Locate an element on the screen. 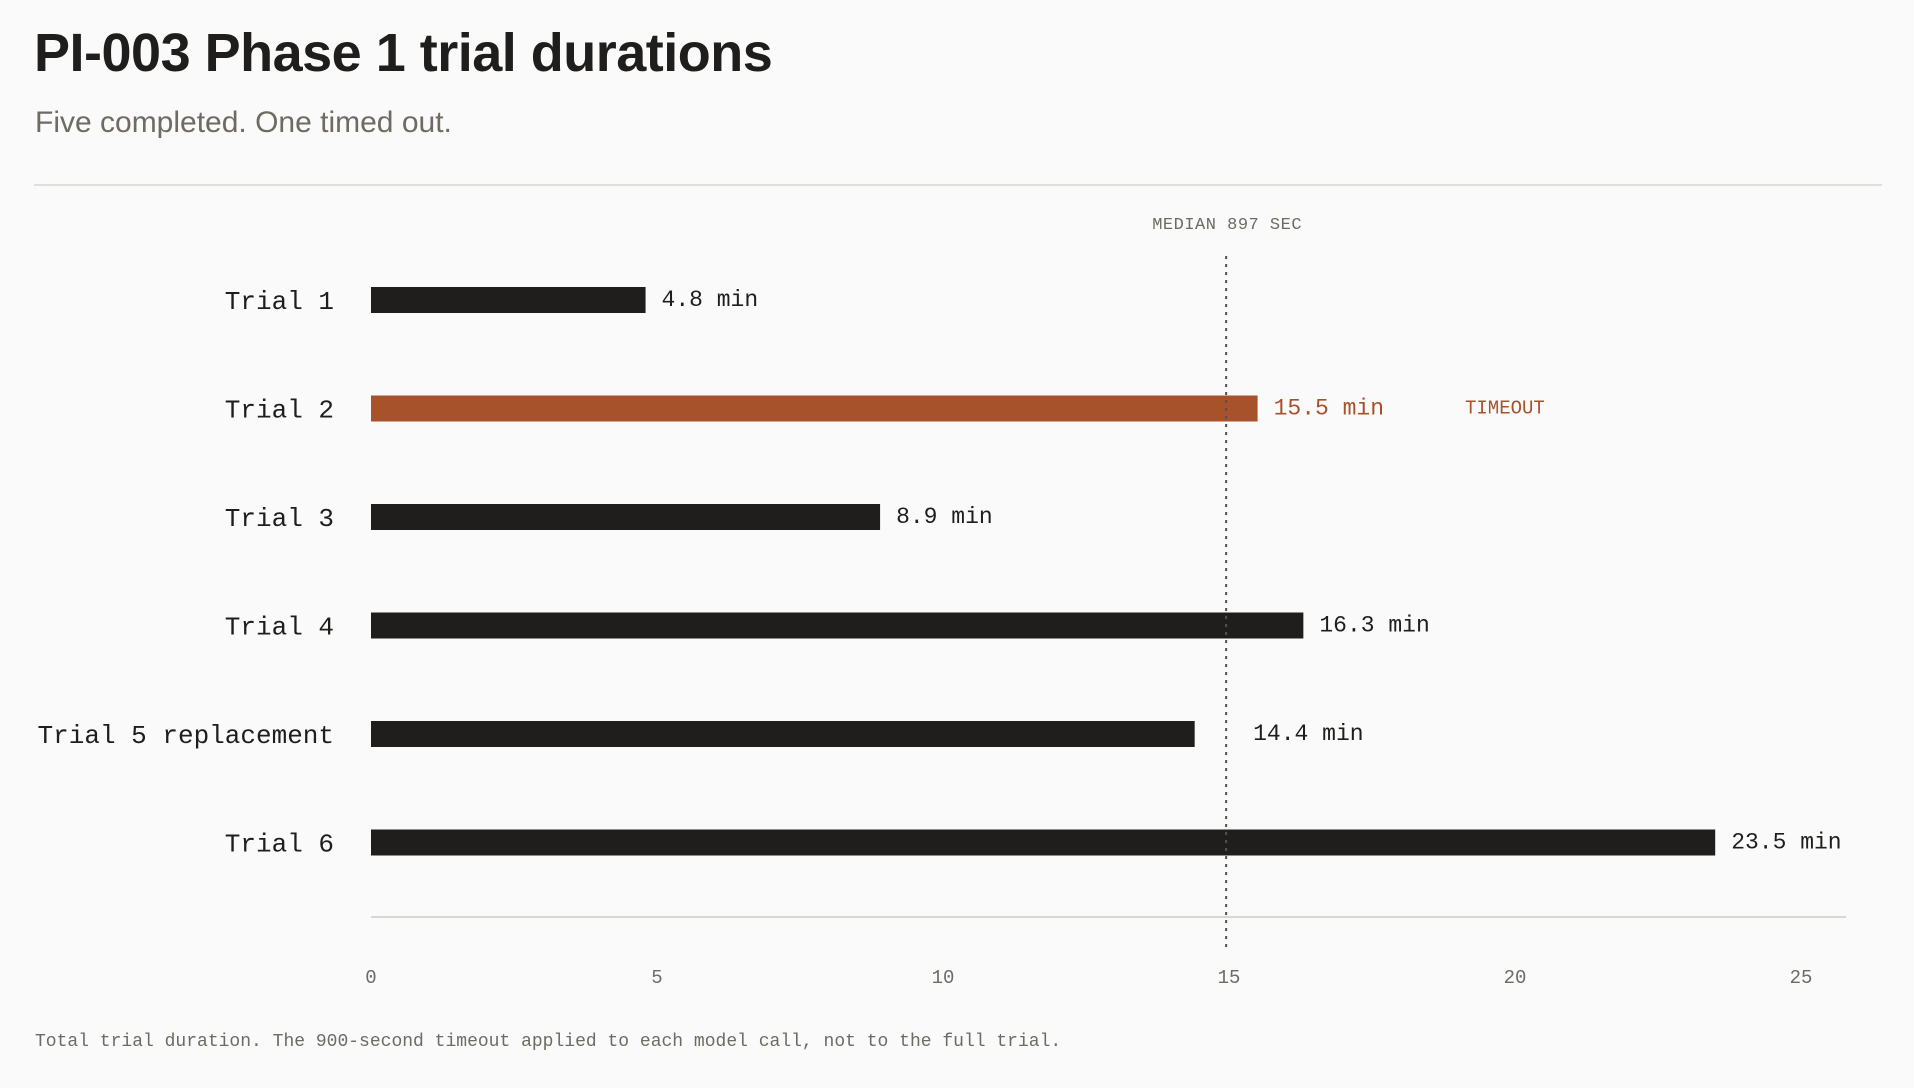 The height and width of the screenshot is (1088, 1914). category-label: Trial 1 is located at coordinates (279, 302).